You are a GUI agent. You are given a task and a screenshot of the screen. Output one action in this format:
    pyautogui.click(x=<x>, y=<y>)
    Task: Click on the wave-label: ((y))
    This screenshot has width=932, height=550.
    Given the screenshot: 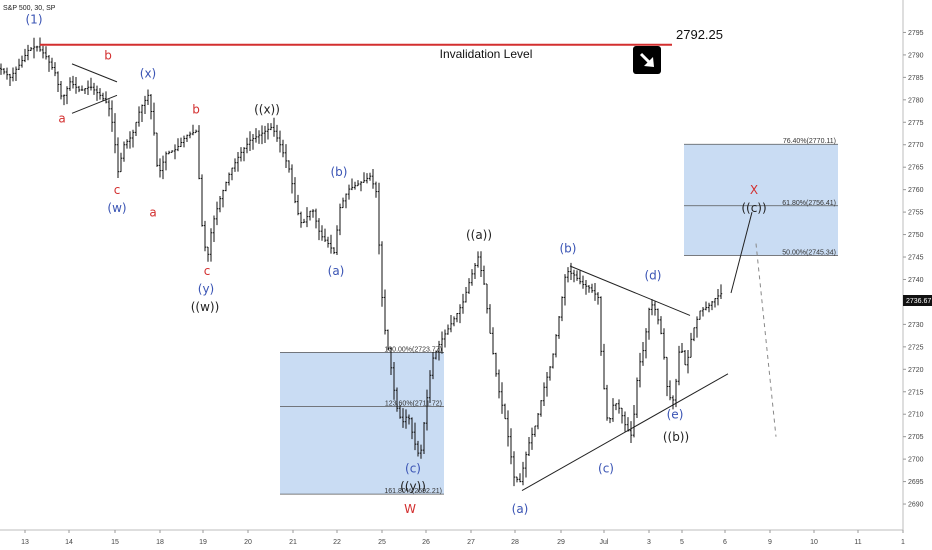 What is the action you would take?
    pyautogui.click(x=413, y=487)
    